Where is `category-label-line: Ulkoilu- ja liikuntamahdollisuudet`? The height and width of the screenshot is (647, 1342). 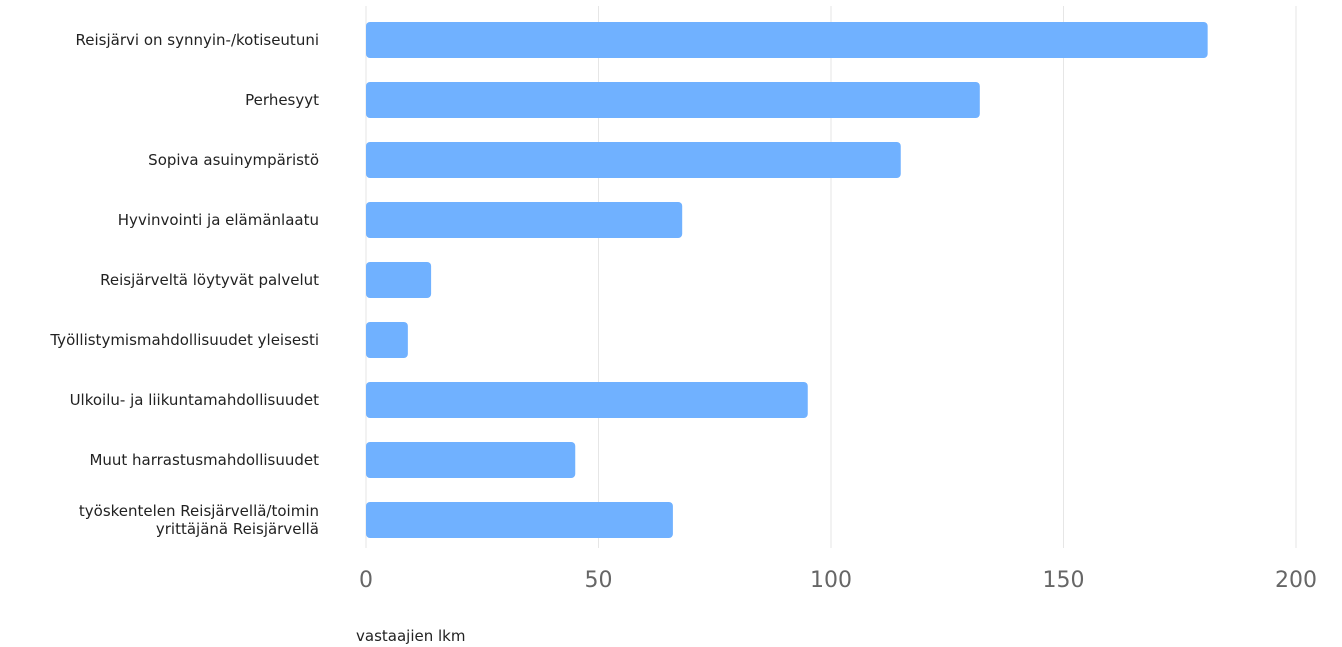
category-label-line: Ulkoilu- ja liikuntamahdollisuudet is located at coordinates (195, 400).